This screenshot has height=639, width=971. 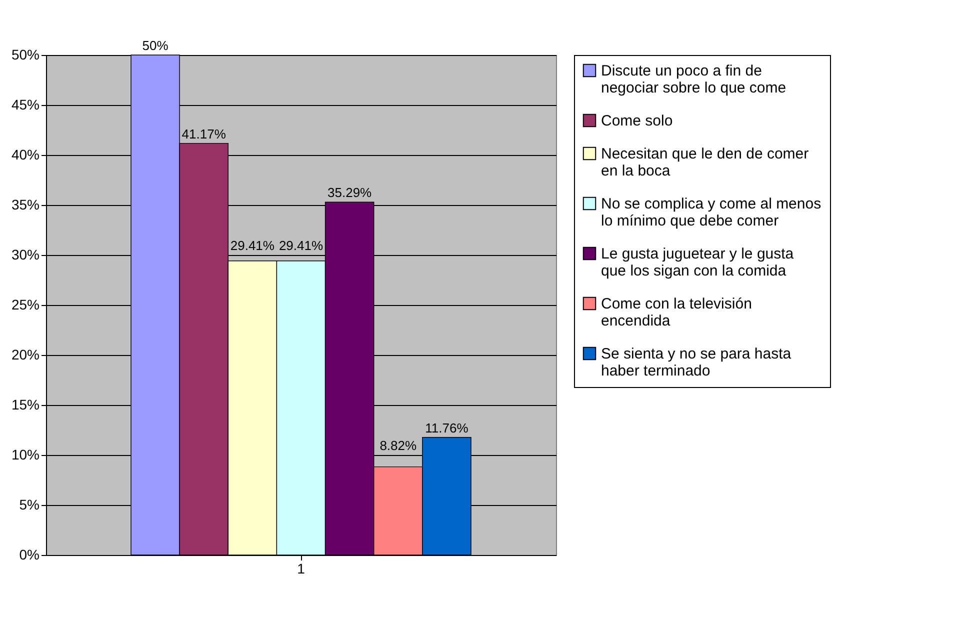 I want to click on data-label: 8.82%, so click(x=399, y=445).